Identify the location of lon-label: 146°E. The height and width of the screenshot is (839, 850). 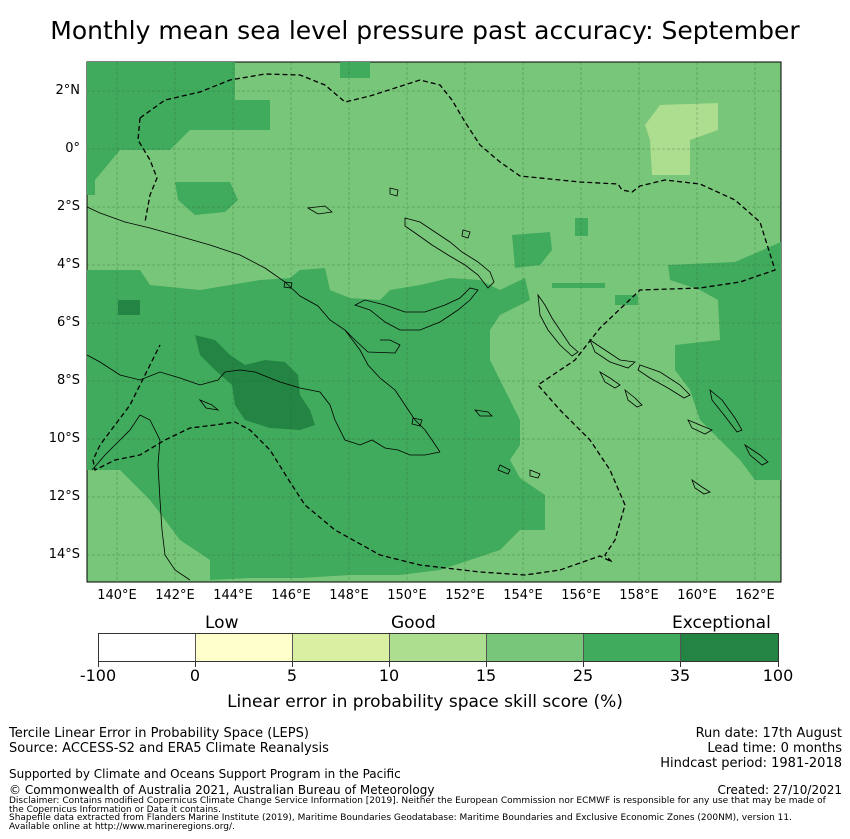
(291, 595).